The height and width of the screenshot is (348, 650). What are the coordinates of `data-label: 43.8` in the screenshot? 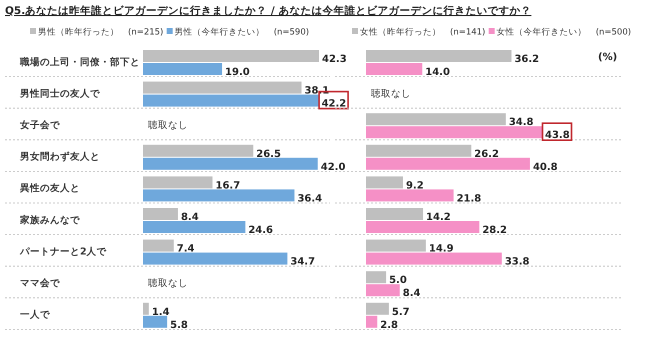 It's located at (557, 136).